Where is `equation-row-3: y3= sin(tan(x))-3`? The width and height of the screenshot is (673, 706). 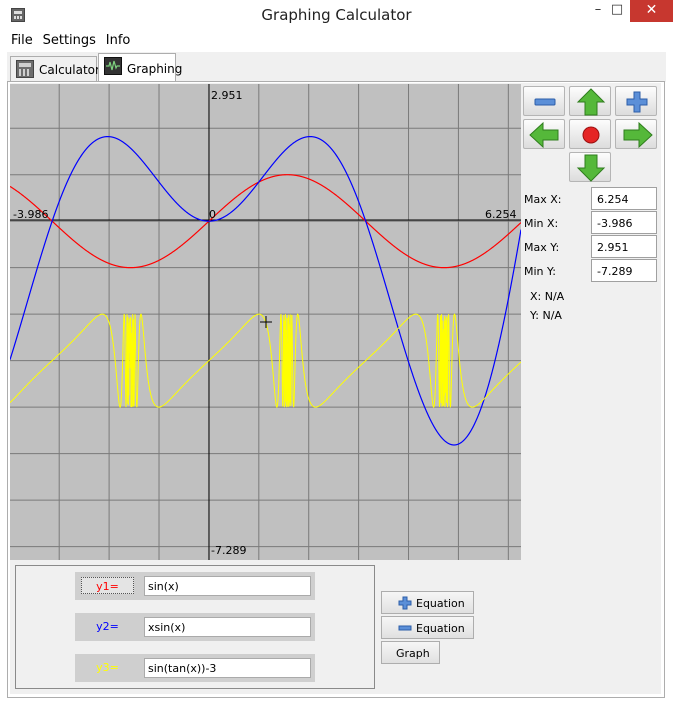
equation-row-3: y3= sin(tan(x))-3 is located at coordinates (195, 668).